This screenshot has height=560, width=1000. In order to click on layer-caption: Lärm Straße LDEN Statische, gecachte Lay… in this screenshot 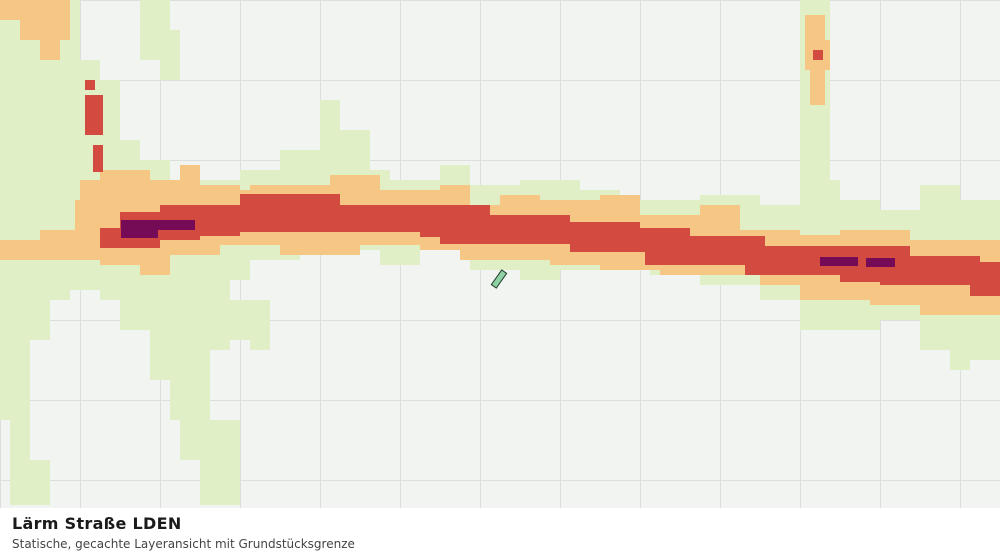, I will do `click(500, 534)`.